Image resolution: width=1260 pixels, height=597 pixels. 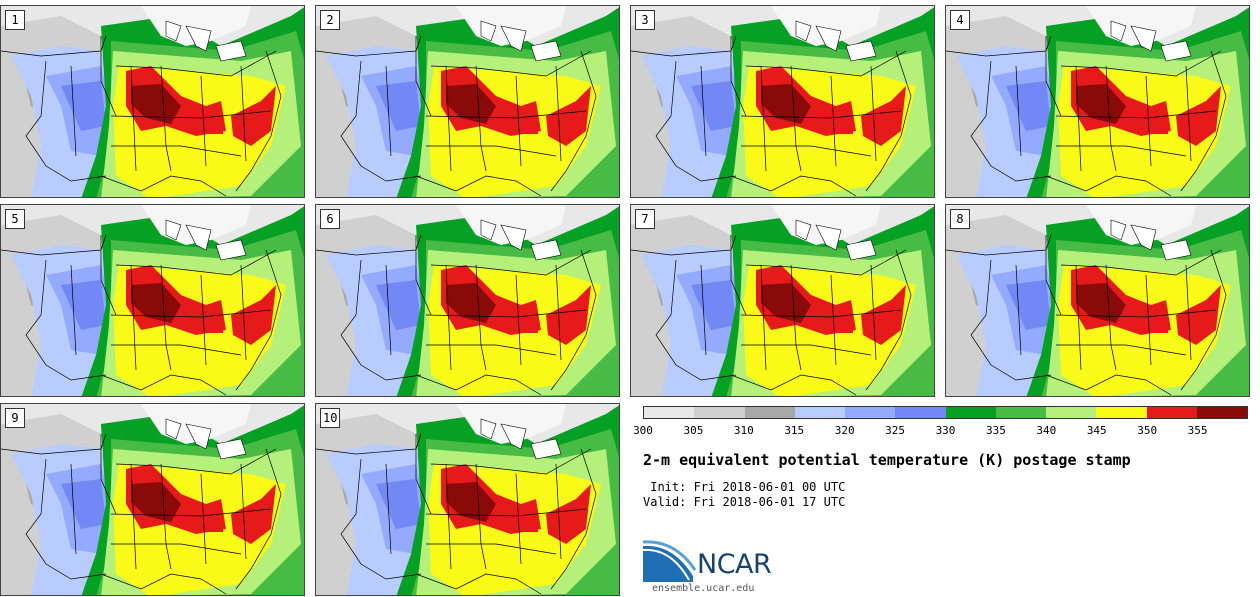 I want to click on panel-number: 10, so click(x=330, y=418).